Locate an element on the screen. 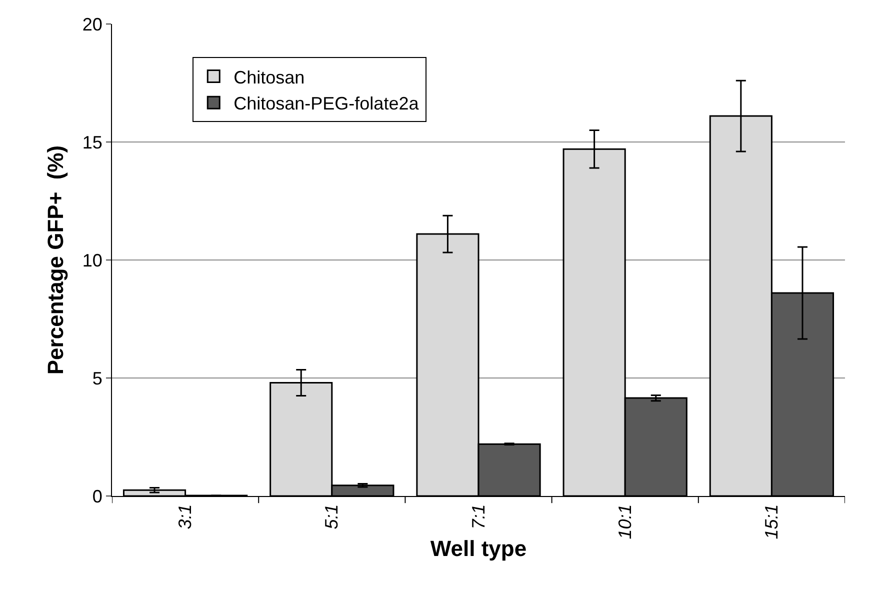 The height and width of the screenshot is (592, 875). y-axis-title: Percentage GFP+ (%) is located at coordinates (55, 260).